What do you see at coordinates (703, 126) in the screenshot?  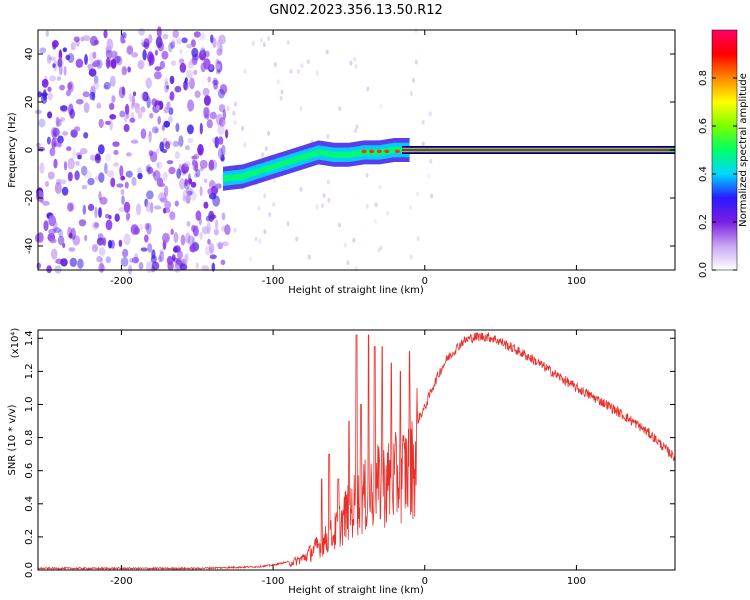 I see `colorbar-tick-label: 0.6` at bounding box center [703, 126].